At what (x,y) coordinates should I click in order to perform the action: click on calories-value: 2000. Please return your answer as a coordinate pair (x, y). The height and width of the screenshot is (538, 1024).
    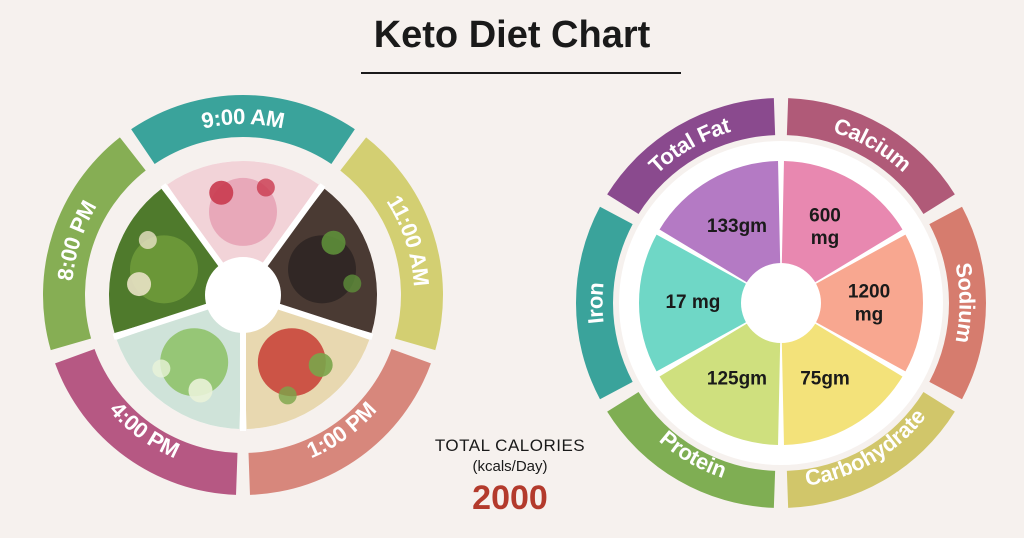
    Looking at the image, I should click on (510, 498).